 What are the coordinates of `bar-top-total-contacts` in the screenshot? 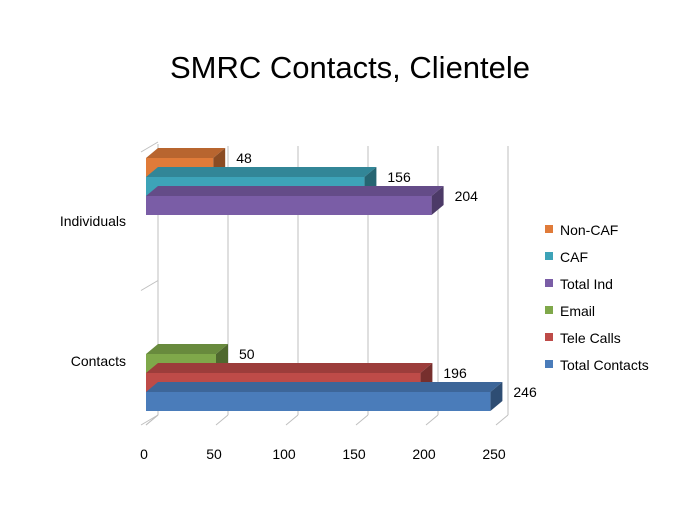 It's located at (324, 387).